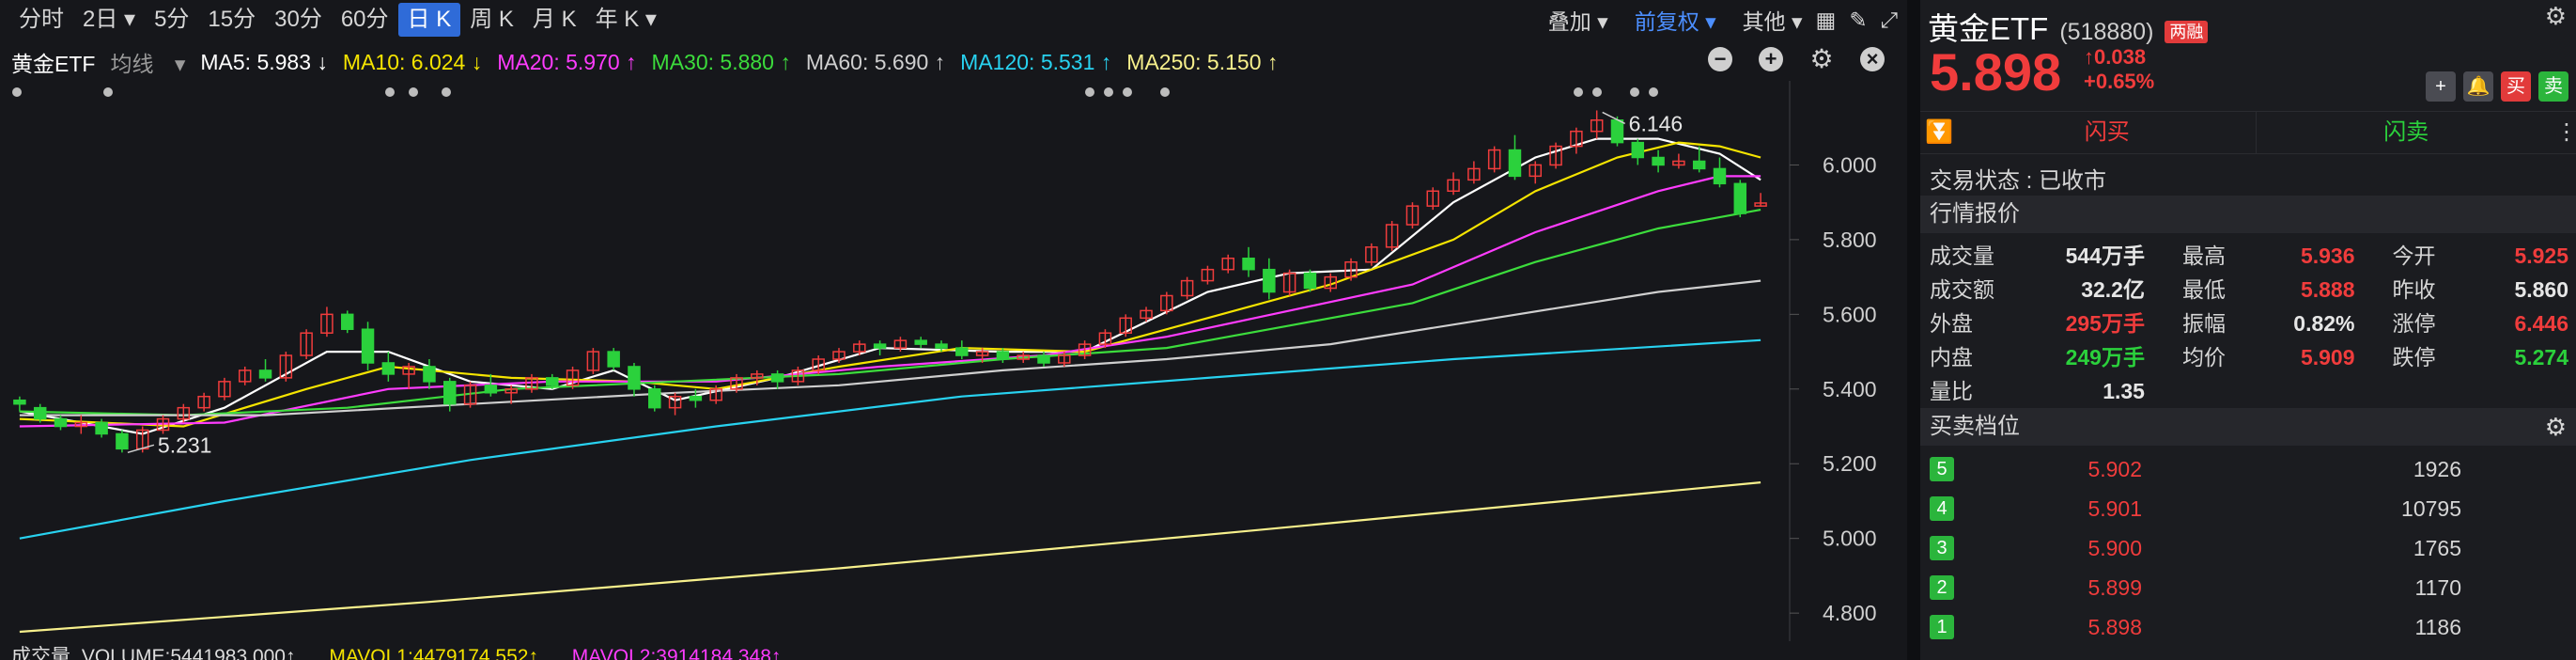 The width and height of the screenshot is (2576, 660). I want to click on quote-cell: 5.909, so click(2327, 357).